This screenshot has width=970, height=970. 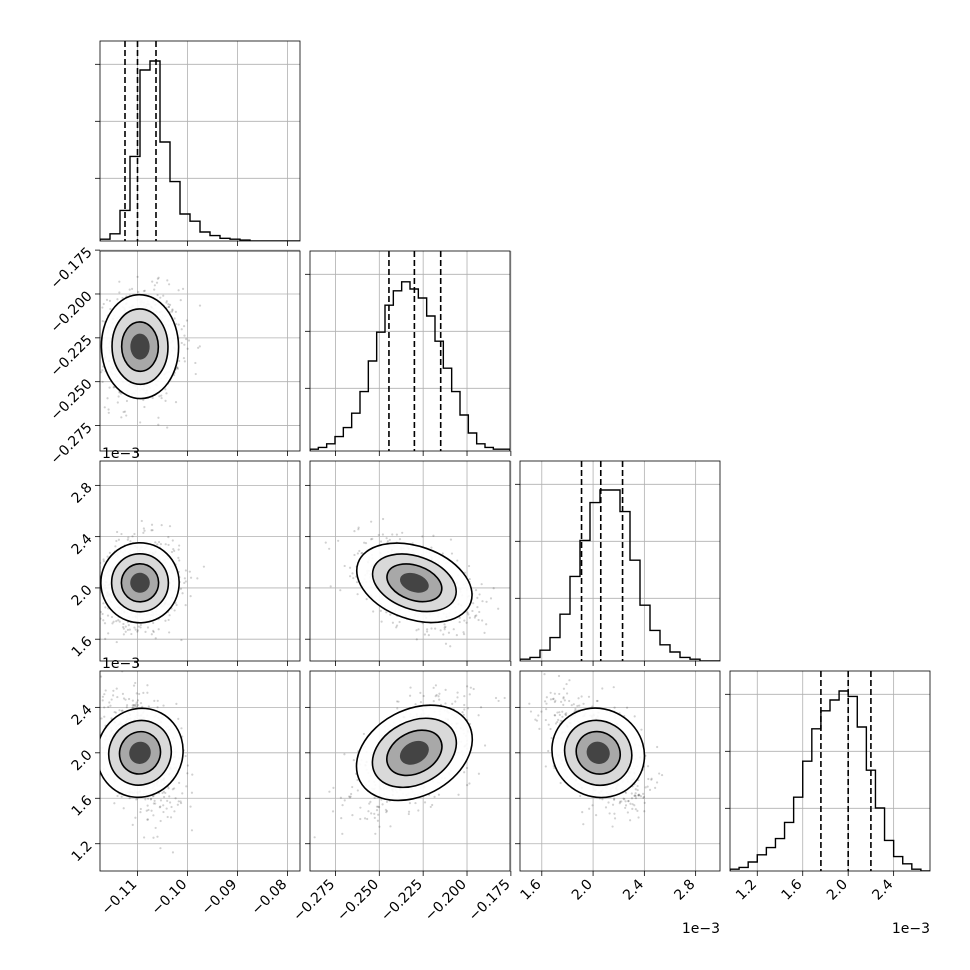 I want to click on x-tick-label: −0.275, so click(x=314, y=901).